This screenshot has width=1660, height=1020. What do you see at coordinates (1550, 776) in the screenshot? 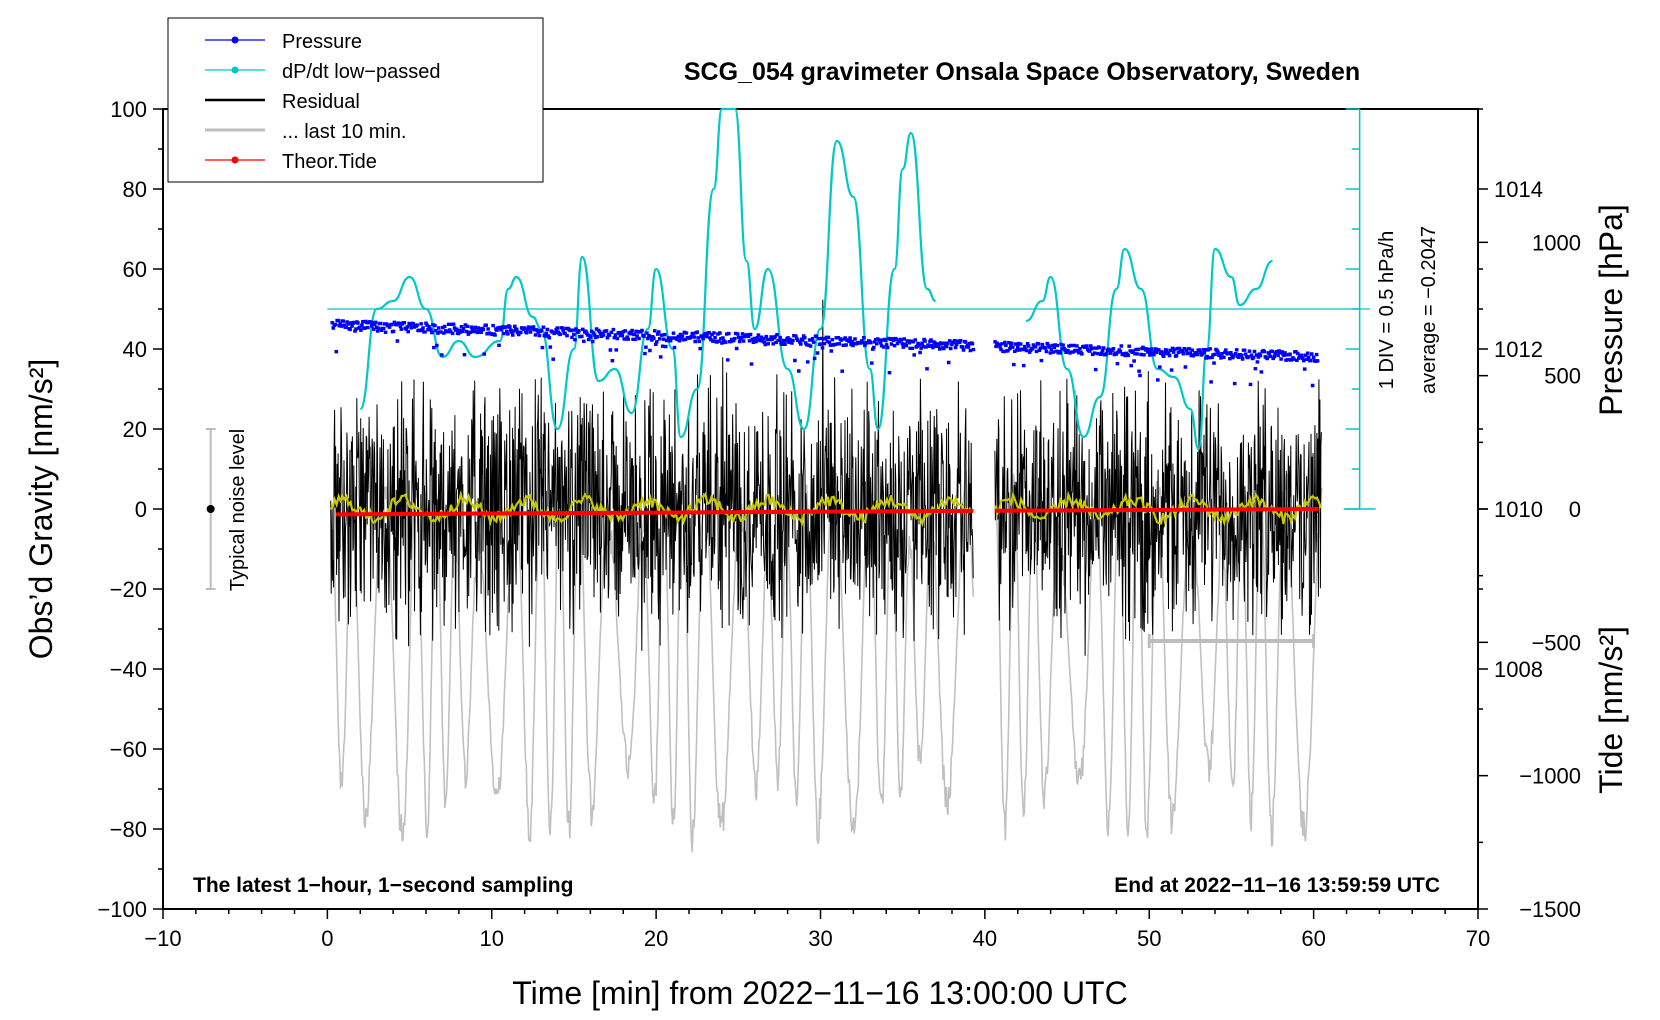
I see `tide-tick-label: −1000` at bounding box center [1550, 776].